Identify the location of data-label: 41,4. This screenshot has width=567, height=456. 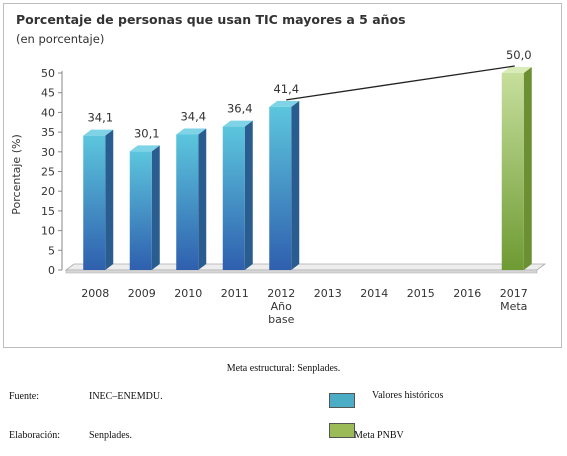
(286, 89).